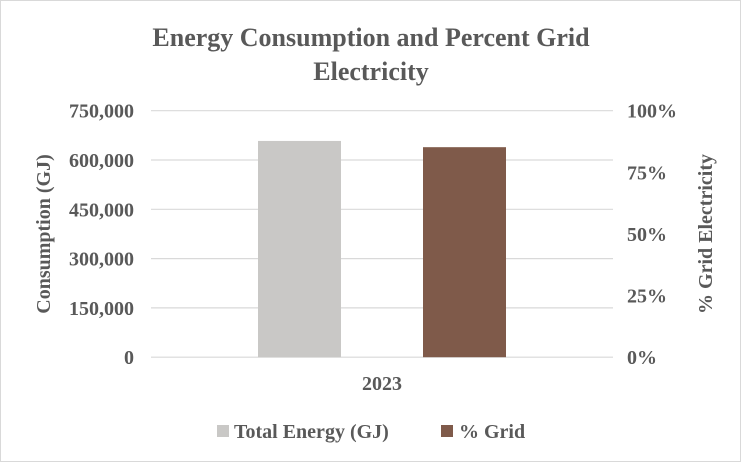 The width and height of the screenshot is (741, 468). Describe the element at coordinates (101, 210) in the screenshot. I see `y-tick-label: 450,000` at that location.